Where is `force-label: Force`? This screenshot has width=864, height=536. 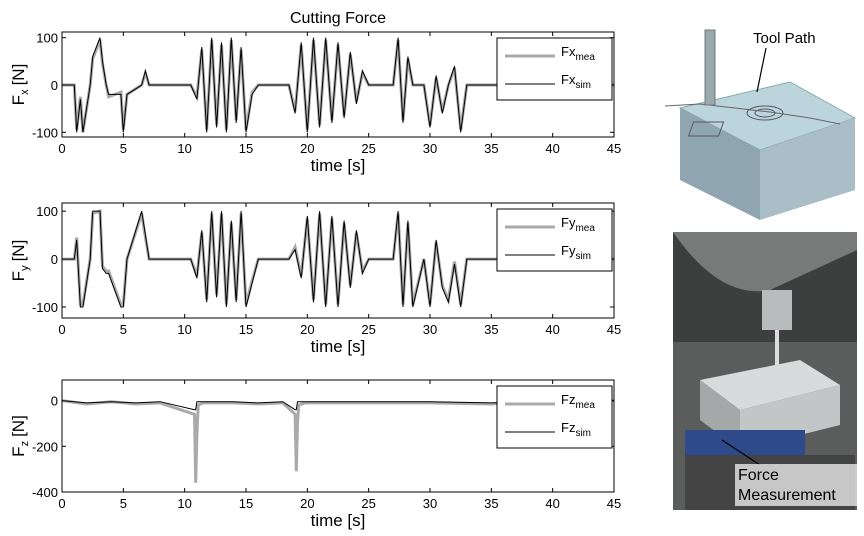 force-label: Force is located at coordinates (758, 475).